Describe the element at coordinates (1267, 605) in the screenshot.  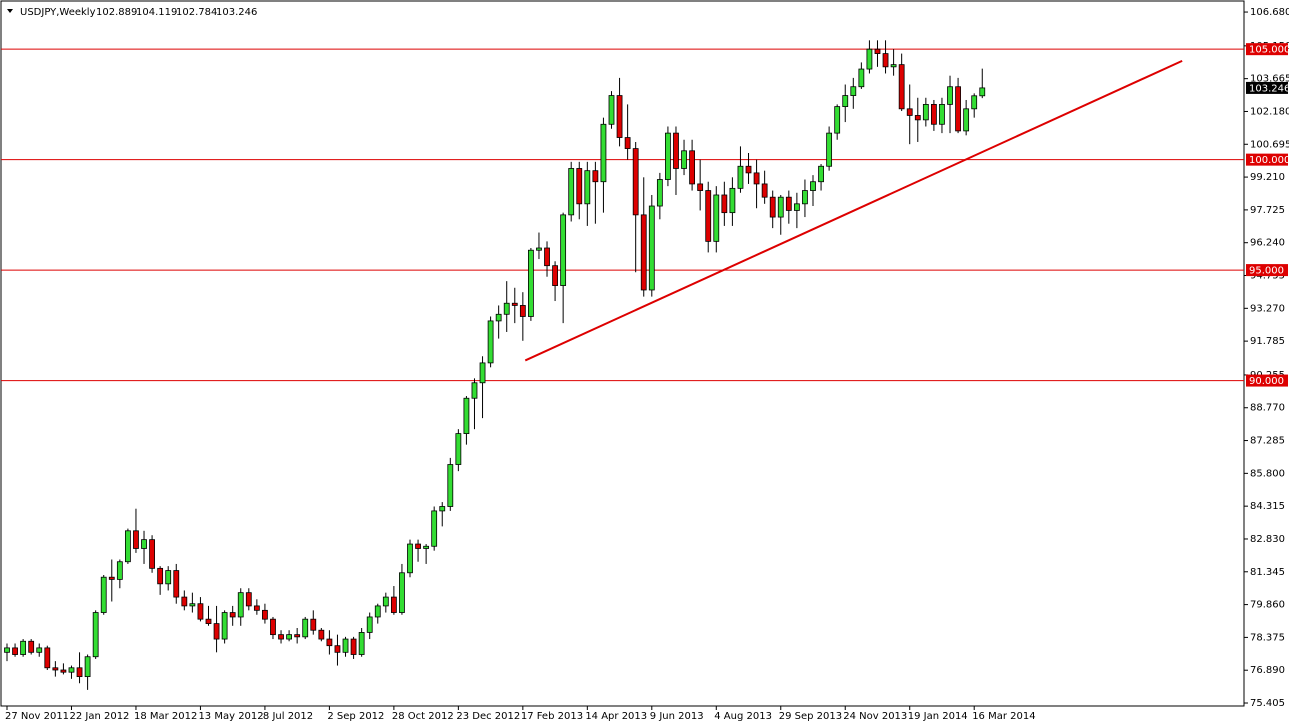
I see `y-tick-label: 79.860` at that location.